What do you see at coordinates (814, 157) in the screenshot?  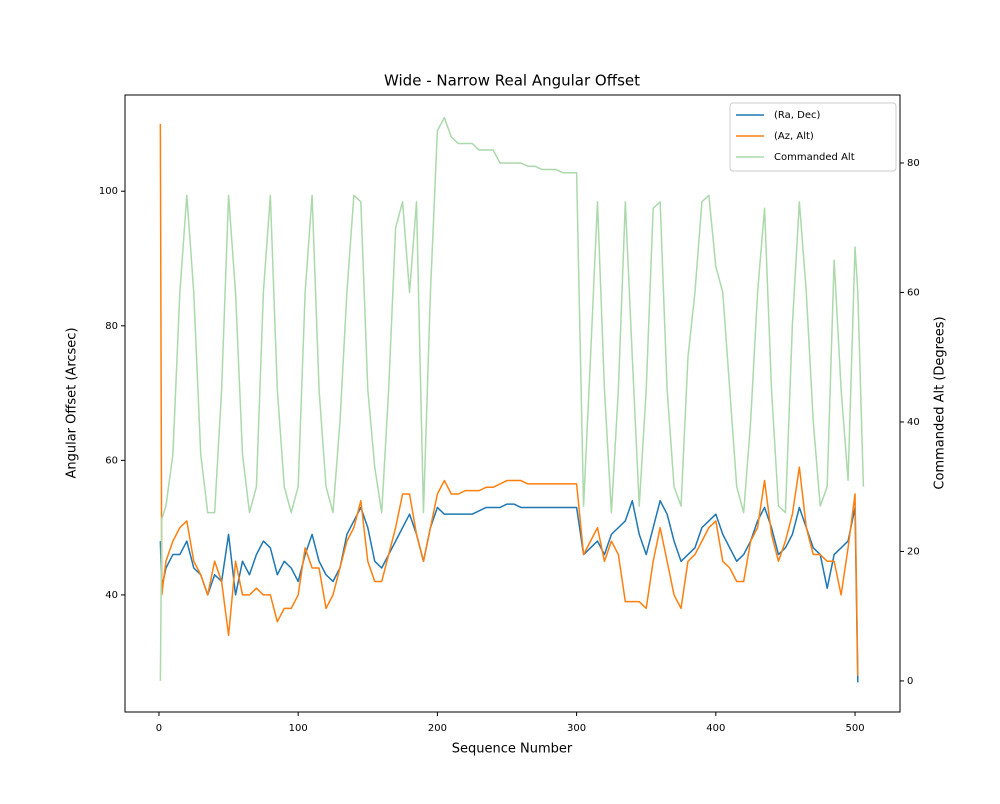 I see `legend-label: Commanded Alt` at bounding box center [814, 157].